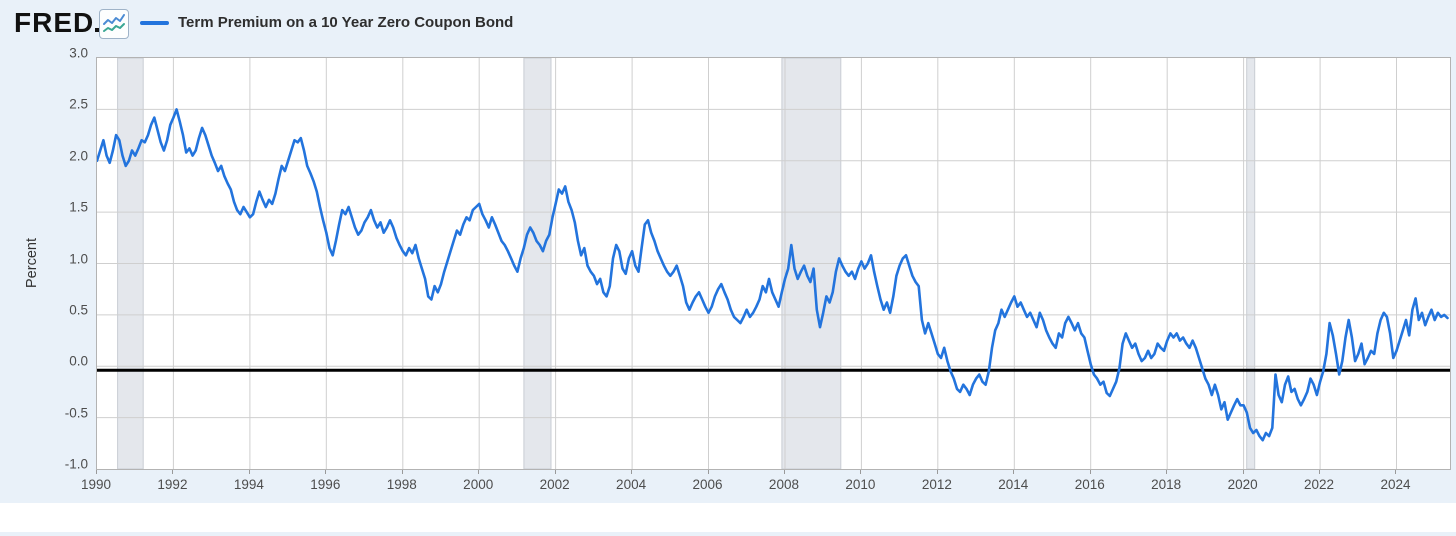 The height and width of the screenshot is (536, 1456). I want to click on x-axis-tick-label: 2014, so click(1013, 484).